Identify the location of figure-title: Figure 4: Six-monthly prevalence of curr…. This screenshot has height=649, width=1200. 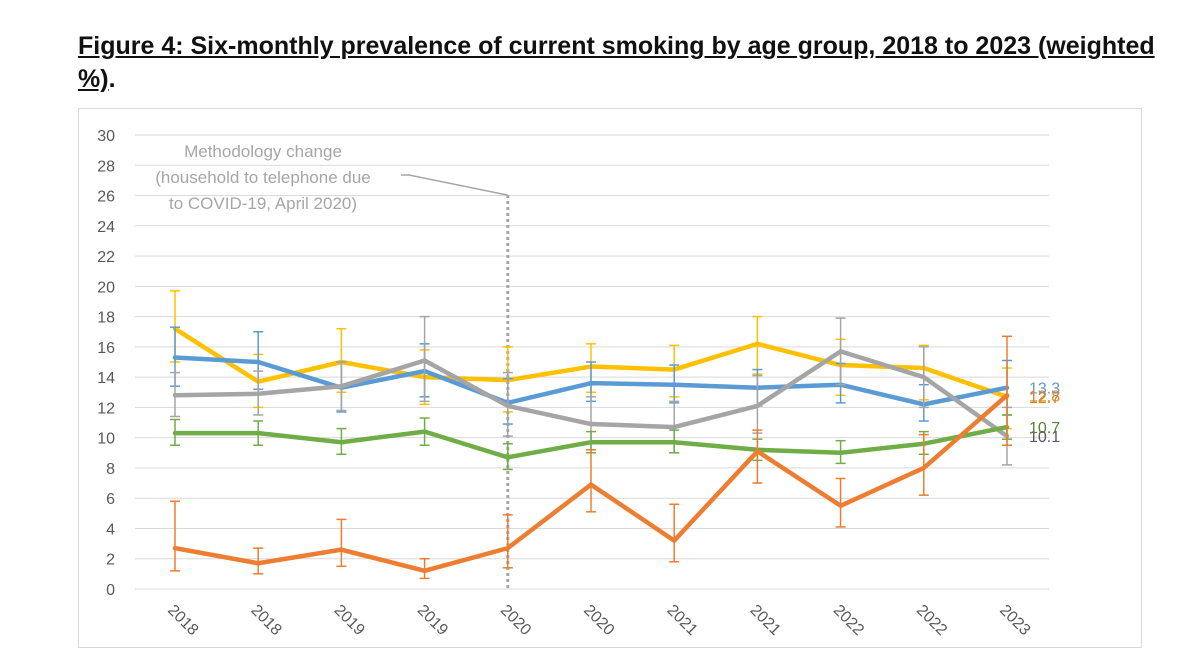
(618, 63).